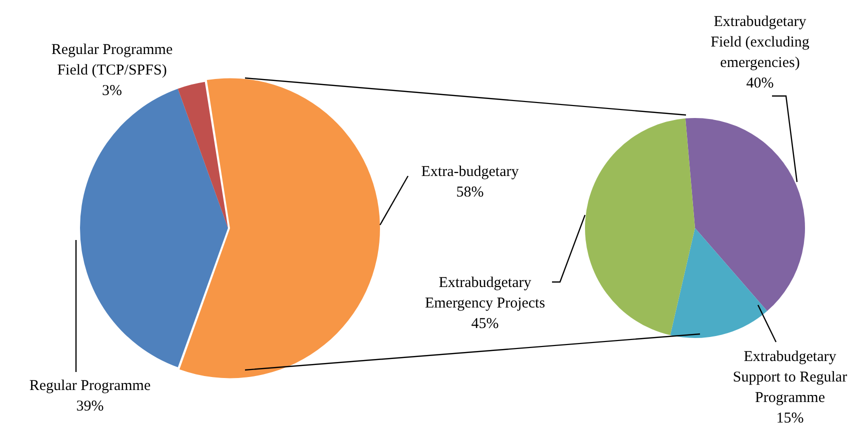 This screenshot has width=867, height=428. What do you see at coordinates (470, 192) in the screenshot?
I see `data-label: 58%` at bounding box center [470, 192].